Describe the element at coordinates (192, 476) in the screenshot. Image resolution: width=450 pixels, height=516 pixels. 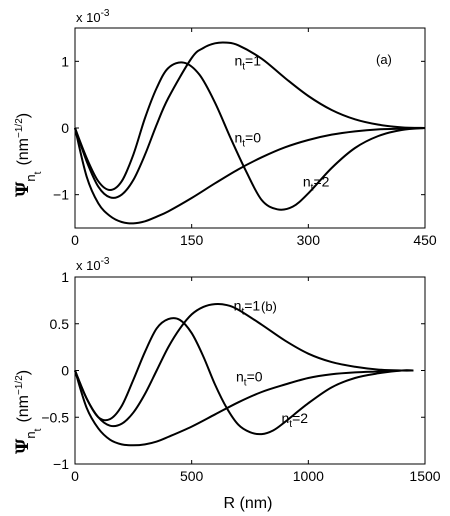
I see `panel-b-x-tick-label: 500` at that location.